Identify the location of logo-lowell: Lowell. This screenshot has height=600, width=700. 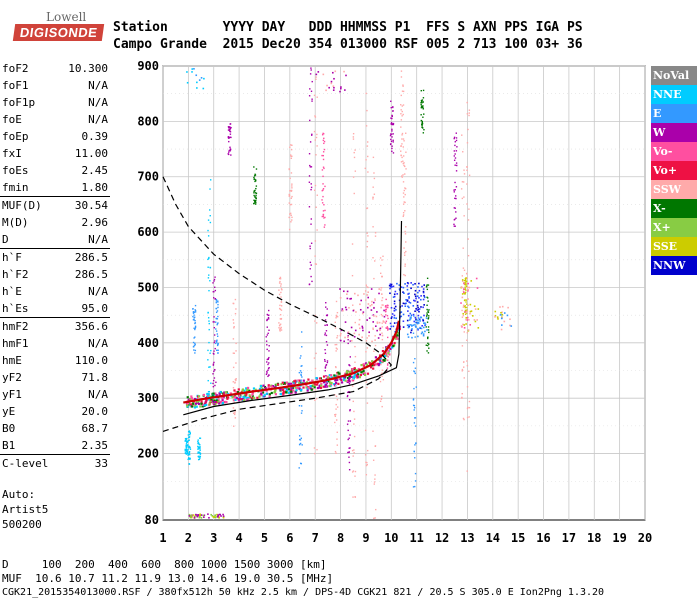
(66, 17).